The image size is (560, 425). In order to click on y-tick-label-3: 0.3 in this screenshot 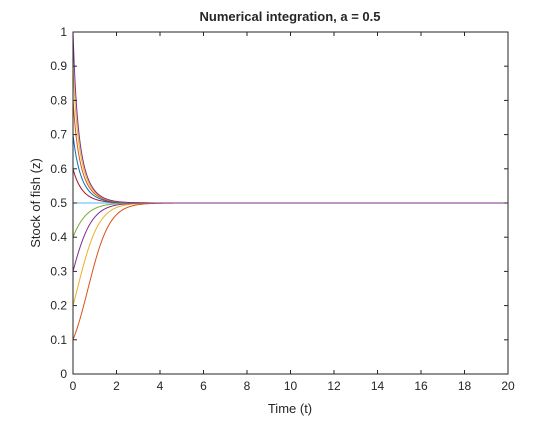, I will do `click(58, 271)`.